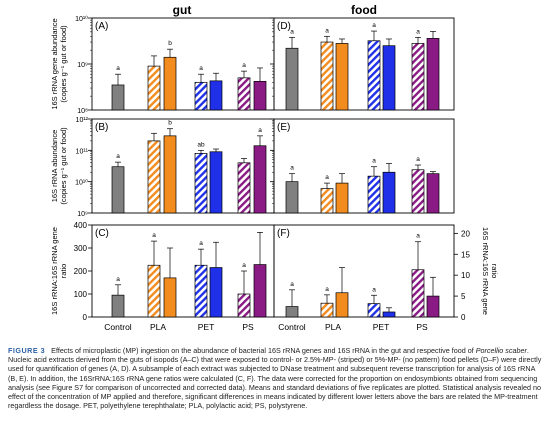  What do you see at coordinates (63, 271) in the screenshot?
I see `ylabel-C-line2: ratio` at bounding box center [63, 271].